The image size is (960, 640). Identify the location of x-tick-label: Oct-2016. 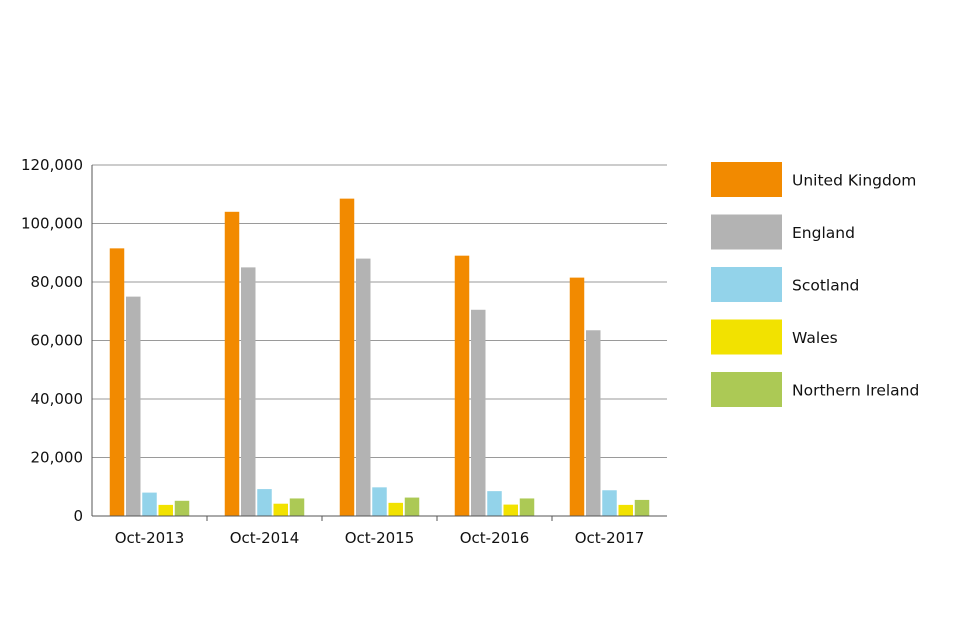
(495, 538).